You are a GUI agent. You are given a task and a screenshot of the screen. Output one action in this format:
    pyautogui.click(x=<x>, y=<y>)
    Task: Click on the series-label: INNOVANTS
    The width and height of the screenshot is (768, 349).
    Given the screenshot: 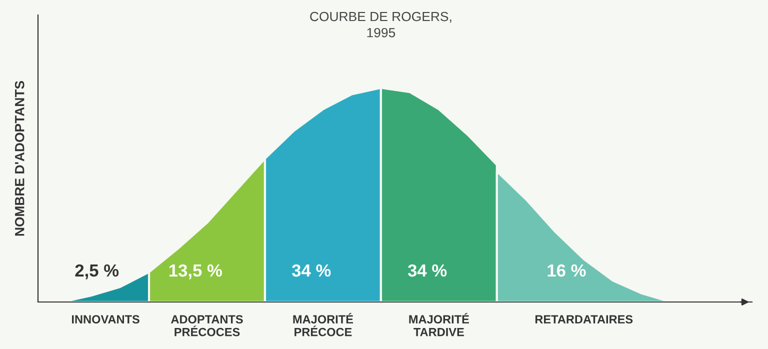 What is the action you would take?
    pyautogui.click(x=106, y=319)
    